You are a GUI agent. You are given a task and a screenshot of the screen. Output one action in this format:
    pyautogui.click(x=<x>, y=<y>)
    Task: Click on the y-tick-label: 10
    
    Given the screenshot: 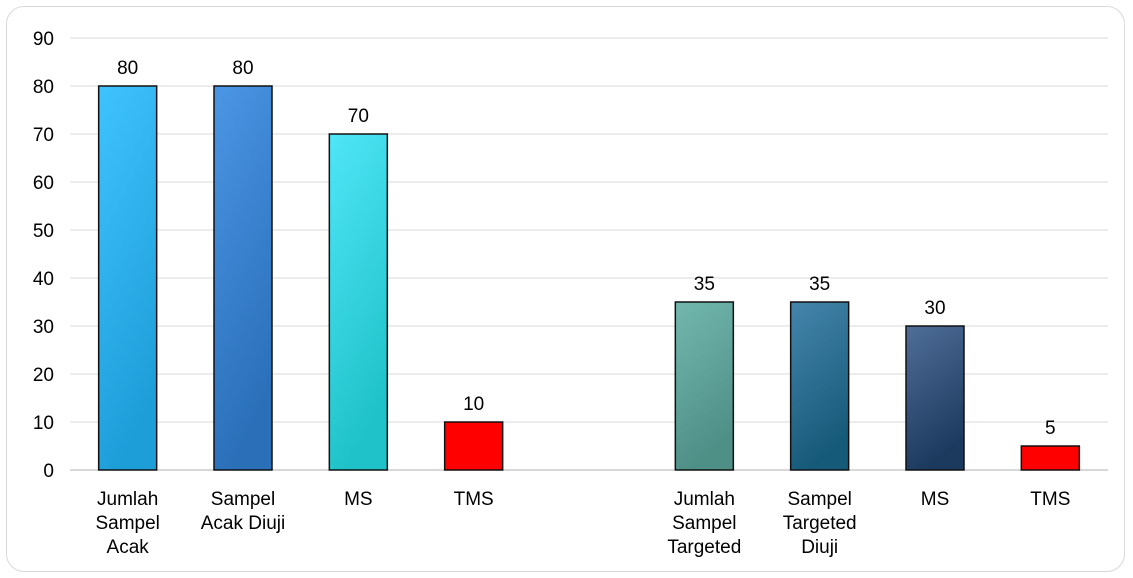 What is the action you would take?
    pyautogui.click(x=43, y=423)
    